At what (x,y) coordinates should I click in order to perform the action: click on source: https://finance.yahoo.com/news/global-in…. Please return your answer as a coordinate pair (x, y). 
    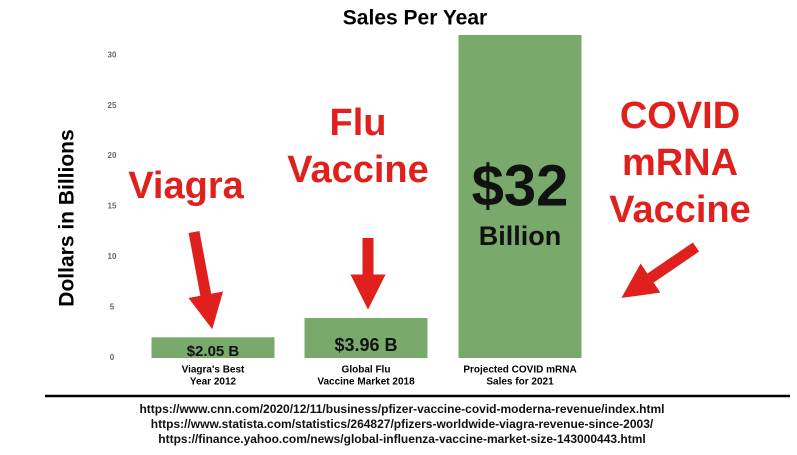
    Looking at the image, I should click on (401, 439).